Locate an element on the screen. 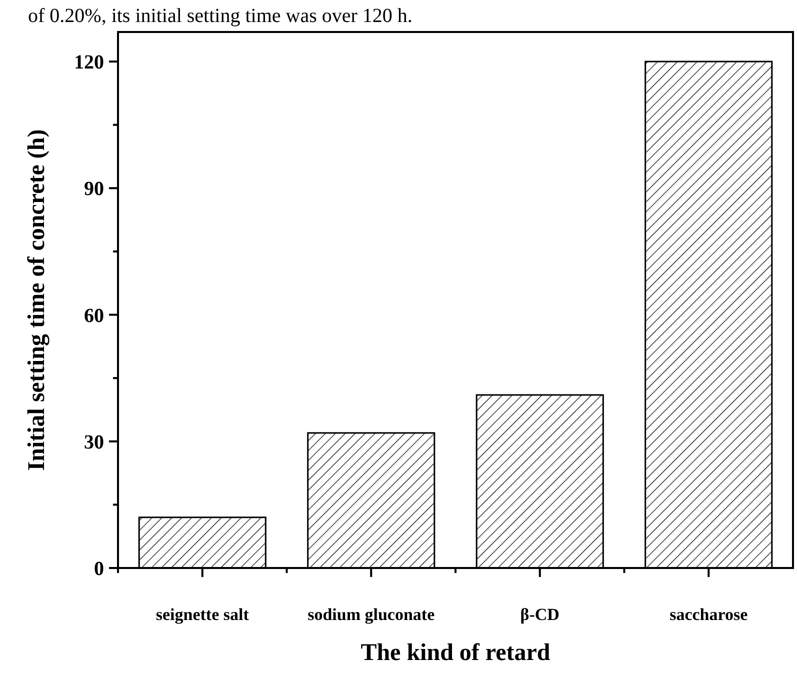  y-tick-label: 30 is located at coordinates (94, 442).